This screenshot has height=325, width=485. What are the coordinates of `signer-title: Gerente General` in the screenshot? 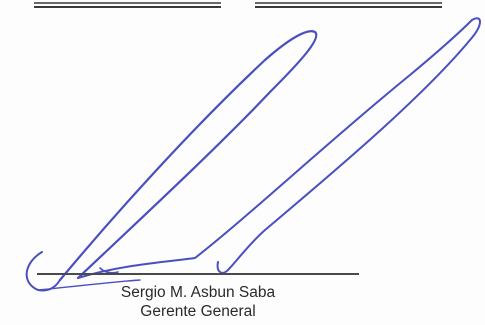 It's located at (198, 311).